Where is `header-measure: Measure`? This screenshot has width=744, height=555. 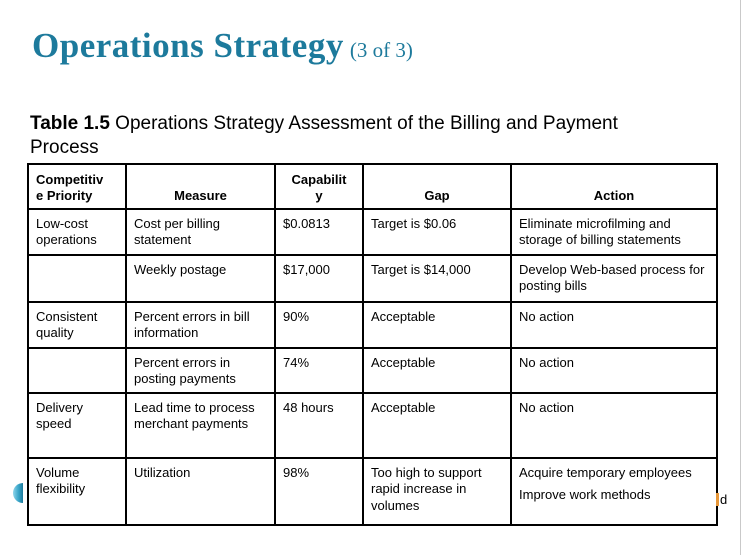
header-measure: Measure is located at coordinates (200, 186).